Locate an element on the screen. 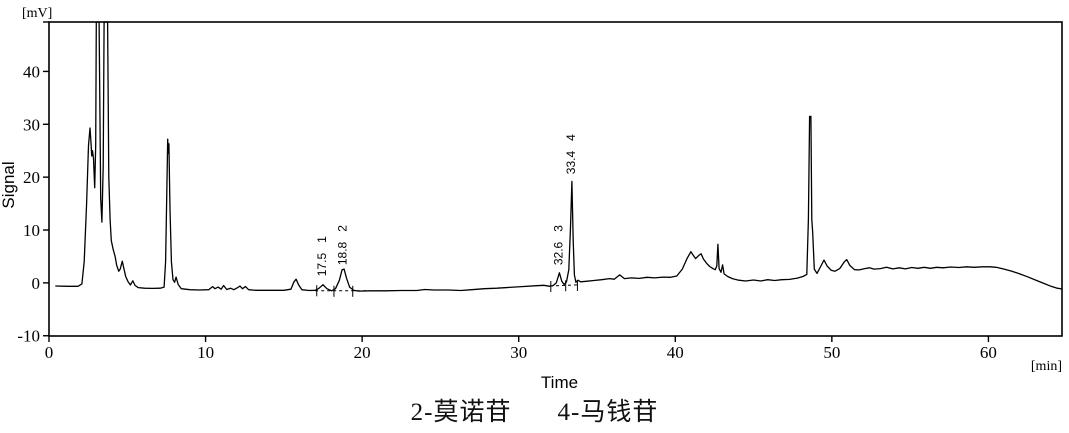 The width and height of the screenshot is (1069, 433). peak-label-2: 18.82 is located at coordinates (342, 245).